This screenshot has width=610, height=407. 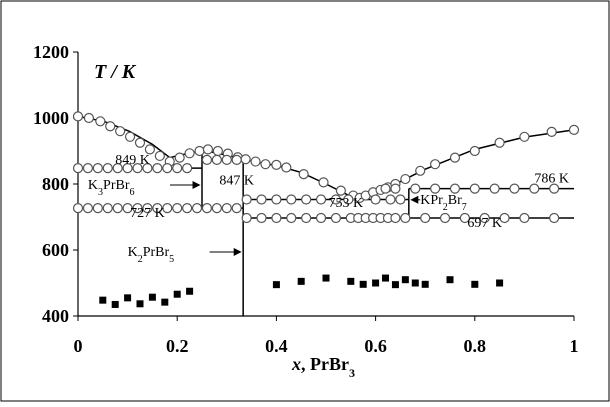 What do you see at coordinates (475, 346) in the screenshot?
I see `x-tick-label: 0.8` at bounding box center [475, 346].